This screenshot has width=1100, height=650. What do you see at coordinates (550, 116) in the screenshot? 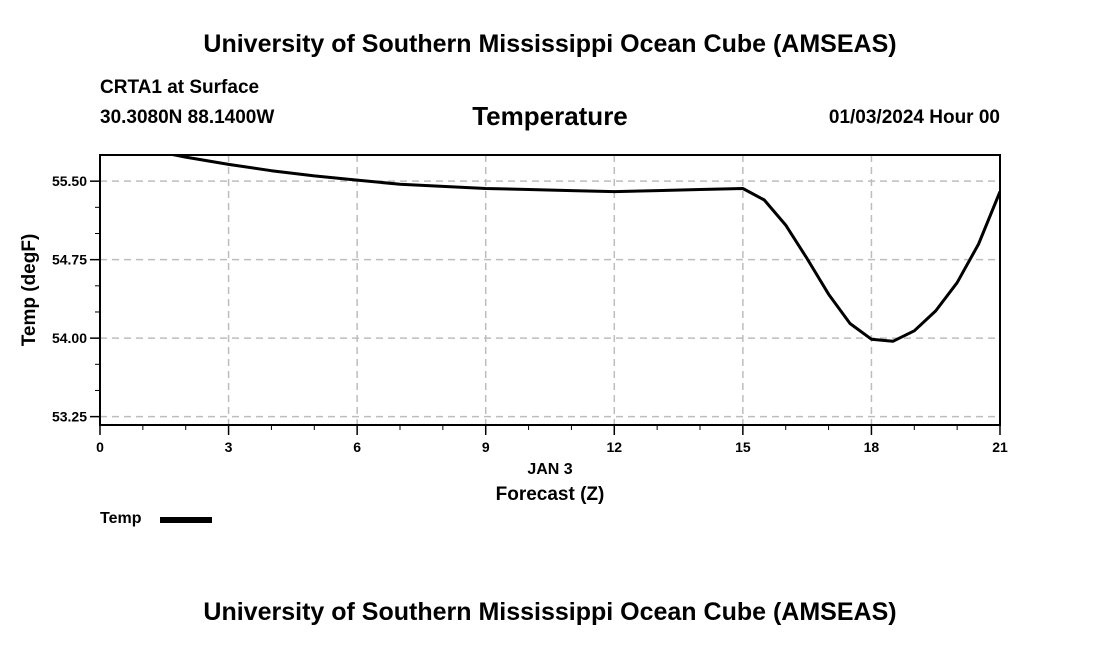
I see `variable-title: Temperature` at bounding box center [550, 116].